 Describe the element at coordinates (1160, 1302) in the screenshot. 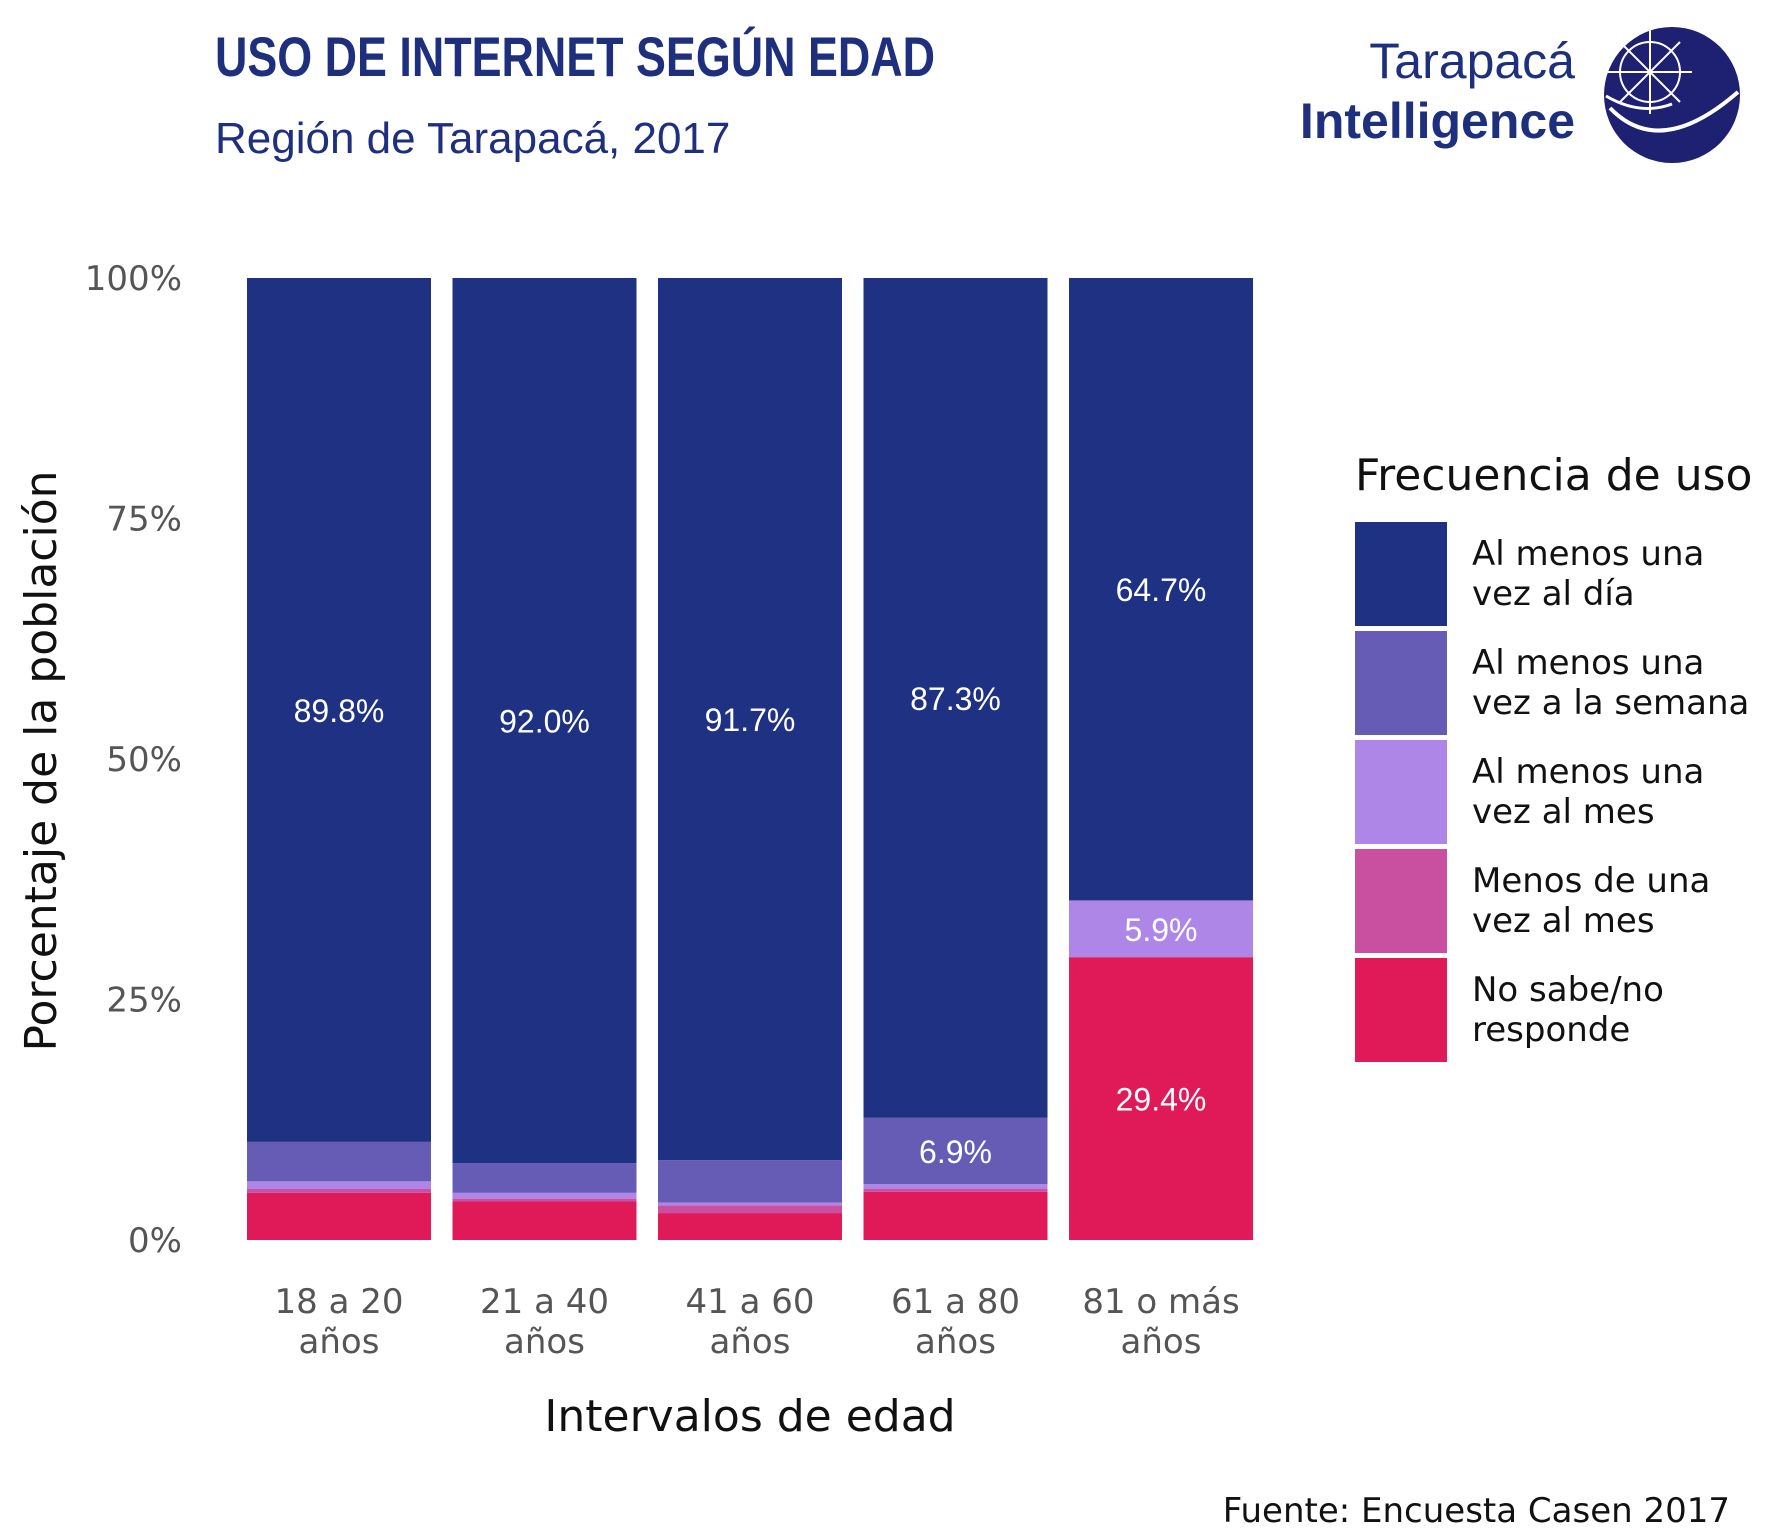

I see `x-tick-label: 81 o más` at that location.